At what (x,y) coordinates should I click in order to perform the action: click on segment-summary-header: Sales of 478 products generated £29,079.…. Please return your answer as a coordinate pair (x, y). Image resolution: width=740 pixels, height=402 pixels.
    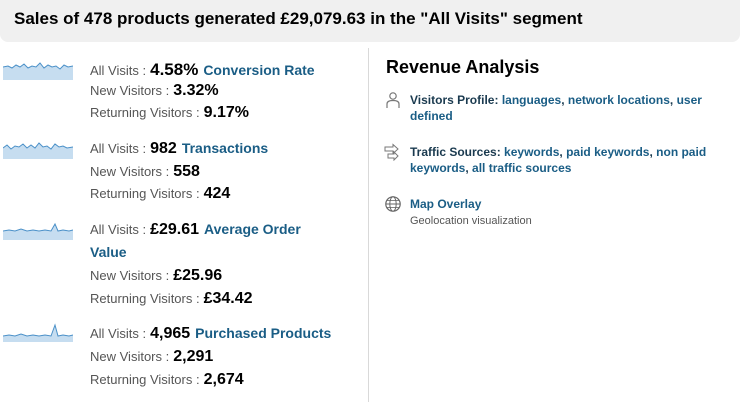
    Looking at the image, I should click on (370, 21).